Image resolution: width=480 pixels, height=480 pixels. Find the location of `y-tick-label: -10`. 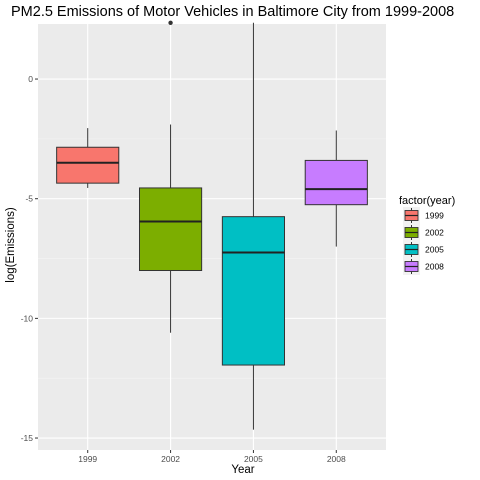

y-tick-label: -10 is located at coordinates (27, 318).